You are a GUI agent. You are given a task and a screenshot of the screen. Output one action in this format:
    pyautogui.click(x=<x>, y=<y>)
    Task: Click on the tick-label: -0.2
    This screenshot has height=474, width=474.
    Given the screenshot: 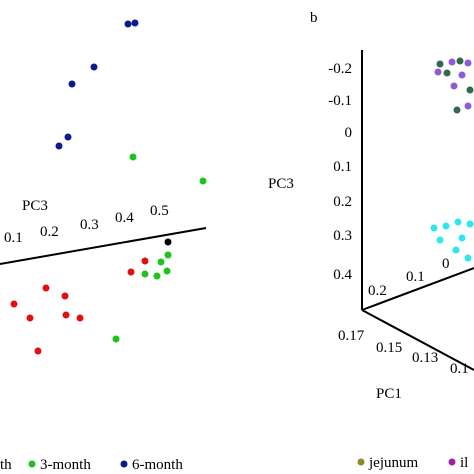 What is the action you would take?
    pyautogui.click(x=340, y=69)
    